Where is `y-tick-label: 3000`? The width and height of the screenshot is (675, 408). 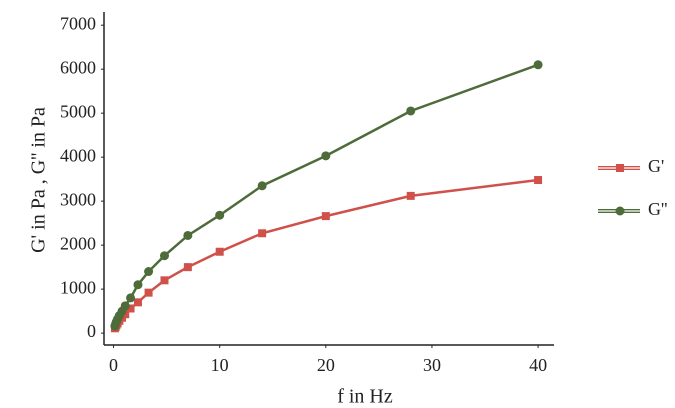 y-tick-label: 3000 is located at coordinates (78, 199).